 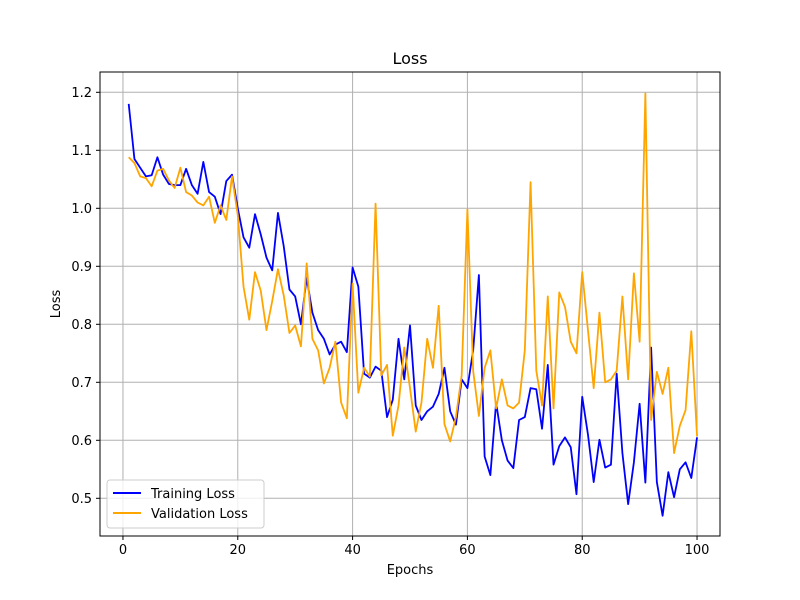 What do you see at coordinates (81, 441) in the screenshot?
I see `y-tick-label: 0.6` at bounding box center [81, 441].